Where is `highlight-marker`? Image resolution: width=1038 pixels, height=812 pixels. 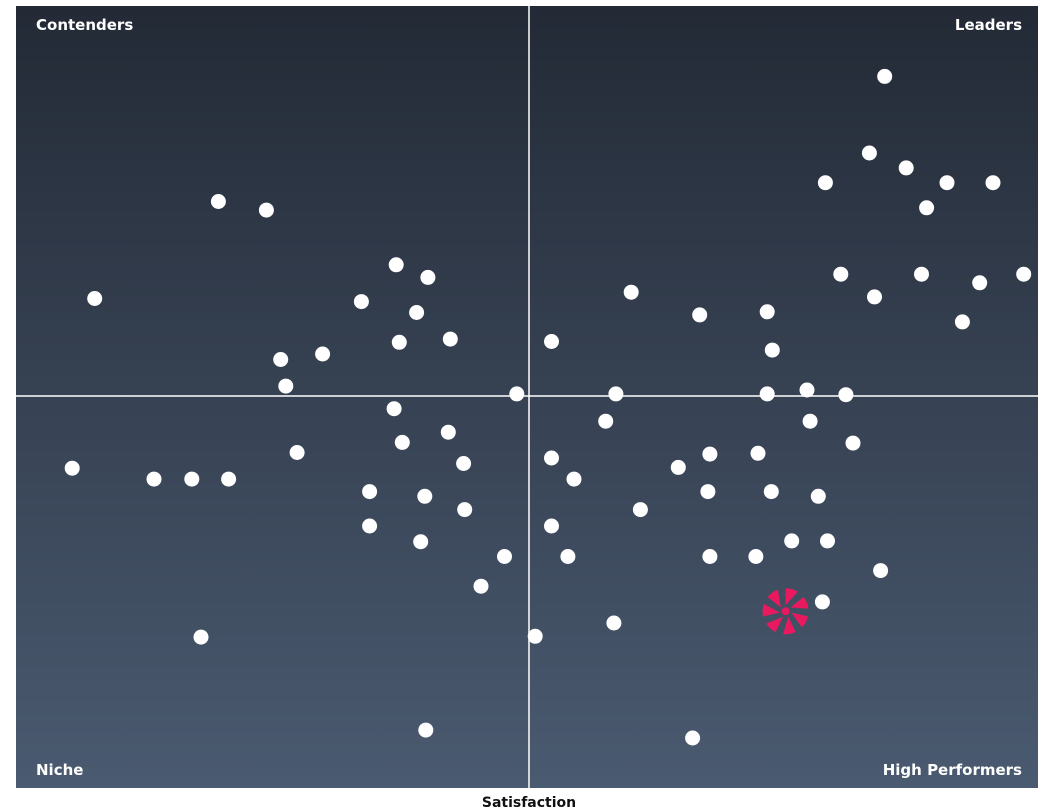 highlight-marker is located at coordinates (785, 611).